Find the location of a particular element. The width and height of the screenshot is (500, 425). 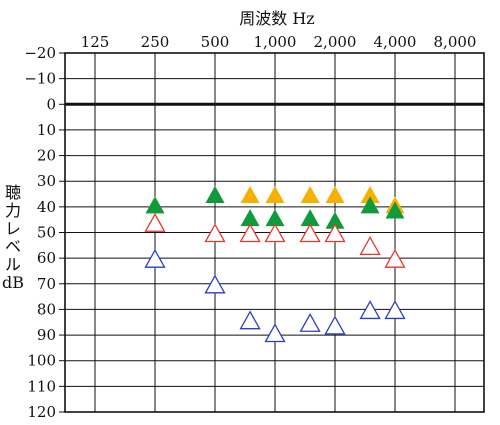

x-tick-label: 500 is located at coordinates (215, 42).